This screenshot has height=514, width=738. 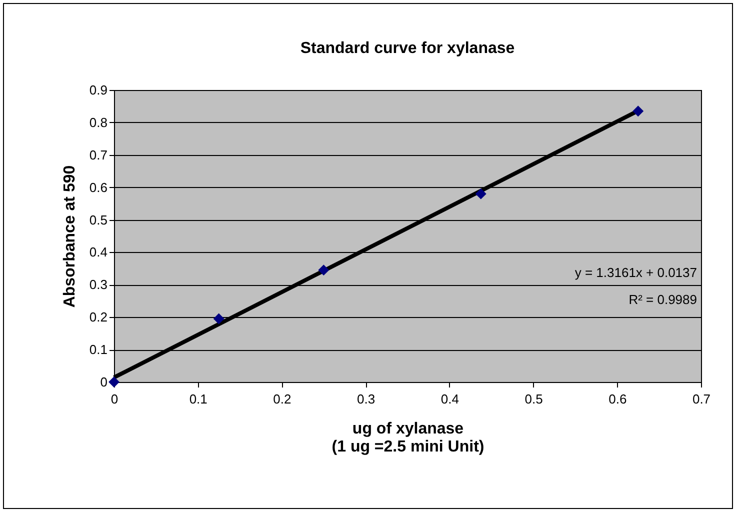 What do you see at coordinates (662, 299) in the screenshot?
I see `annotation: R² = 0.9989` at bounding box center [662, 299].